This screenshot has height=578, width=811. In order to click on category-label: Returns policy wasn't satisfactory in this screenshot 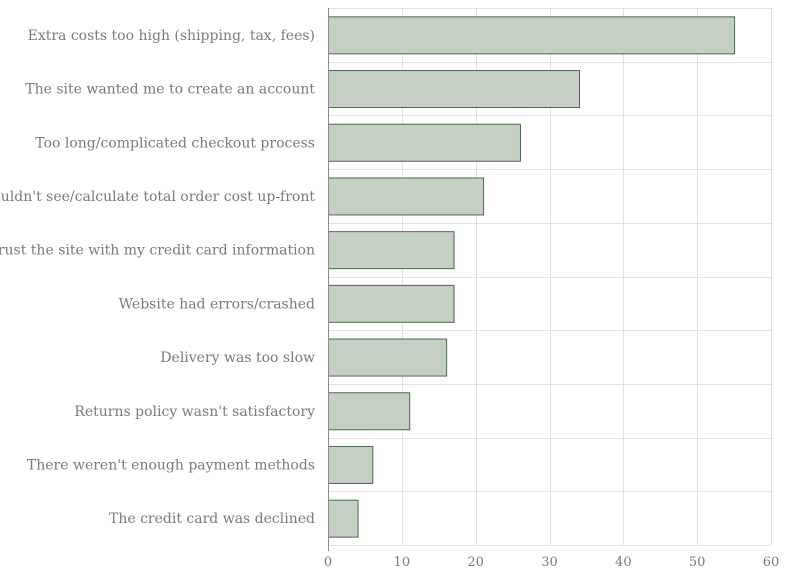, I will do `click(194, 412)`.